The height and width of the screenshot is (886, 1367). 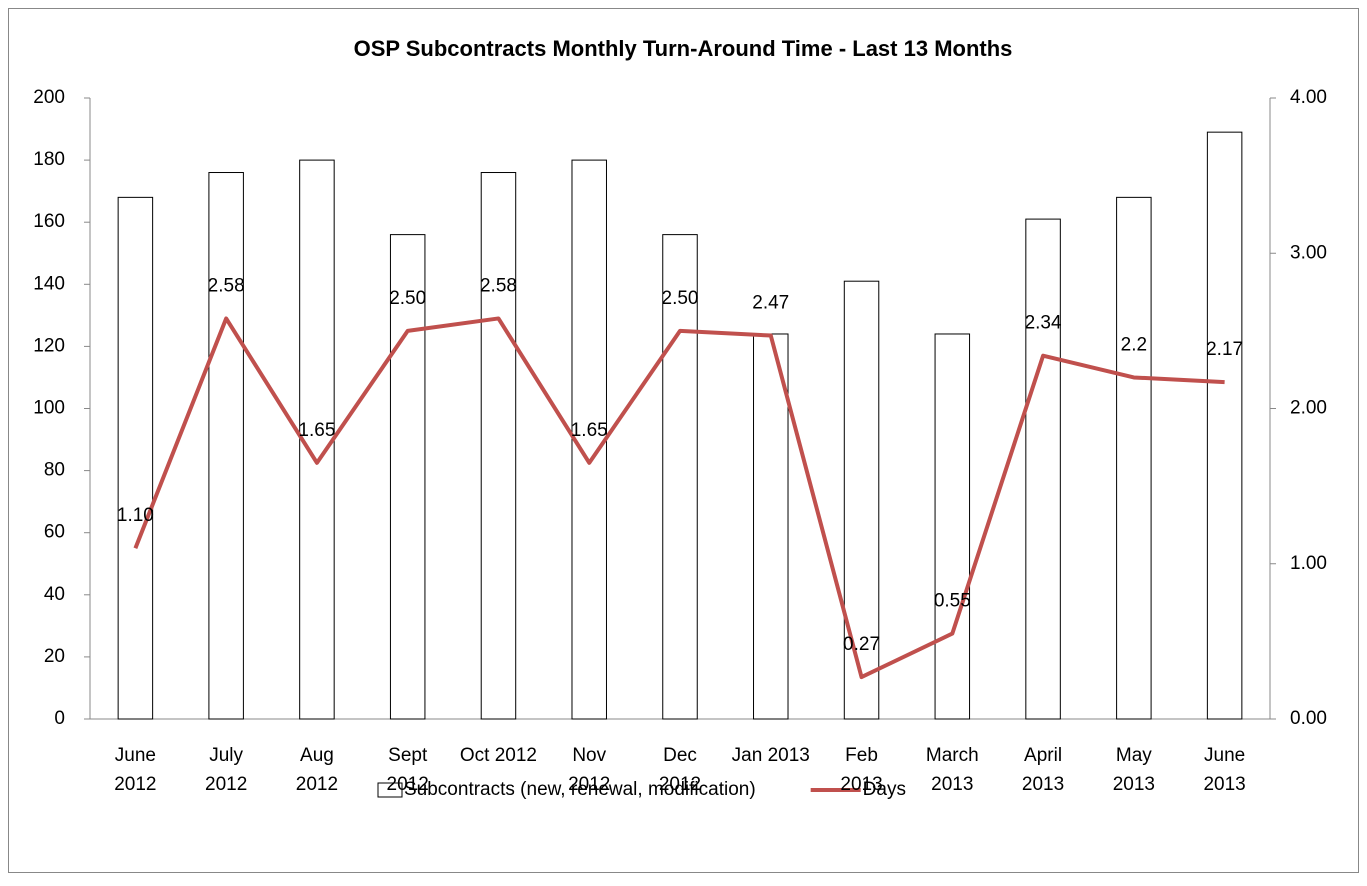 I want to click on y-tick-label: 120, so click(x=49, y=345).